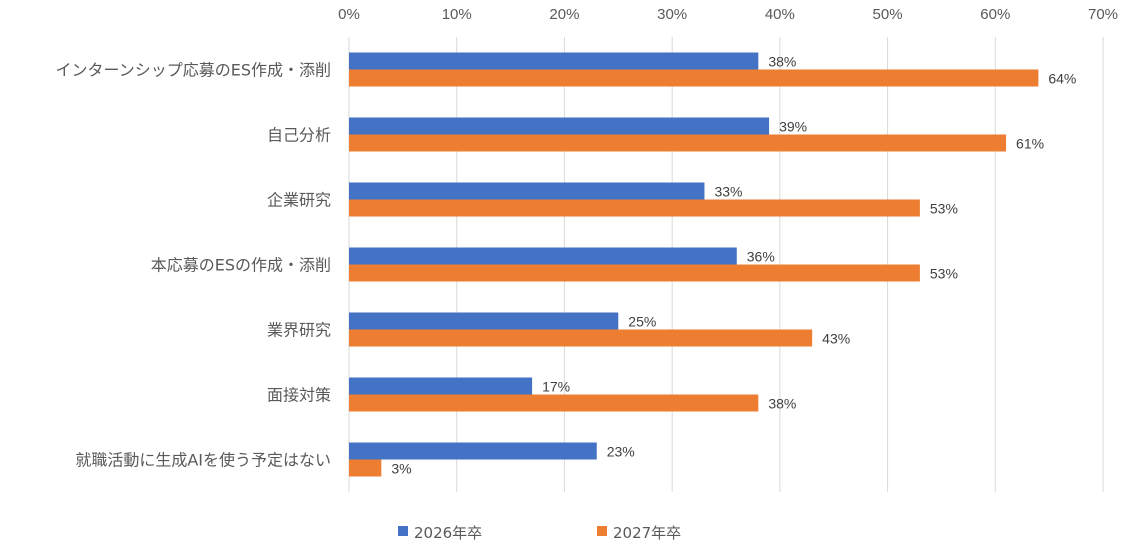 The height and width of the screenshot is (555, 1129). Describe the element at coordinates (1030, 144) in the screenshot. I see `data-label: 61%` at that location.